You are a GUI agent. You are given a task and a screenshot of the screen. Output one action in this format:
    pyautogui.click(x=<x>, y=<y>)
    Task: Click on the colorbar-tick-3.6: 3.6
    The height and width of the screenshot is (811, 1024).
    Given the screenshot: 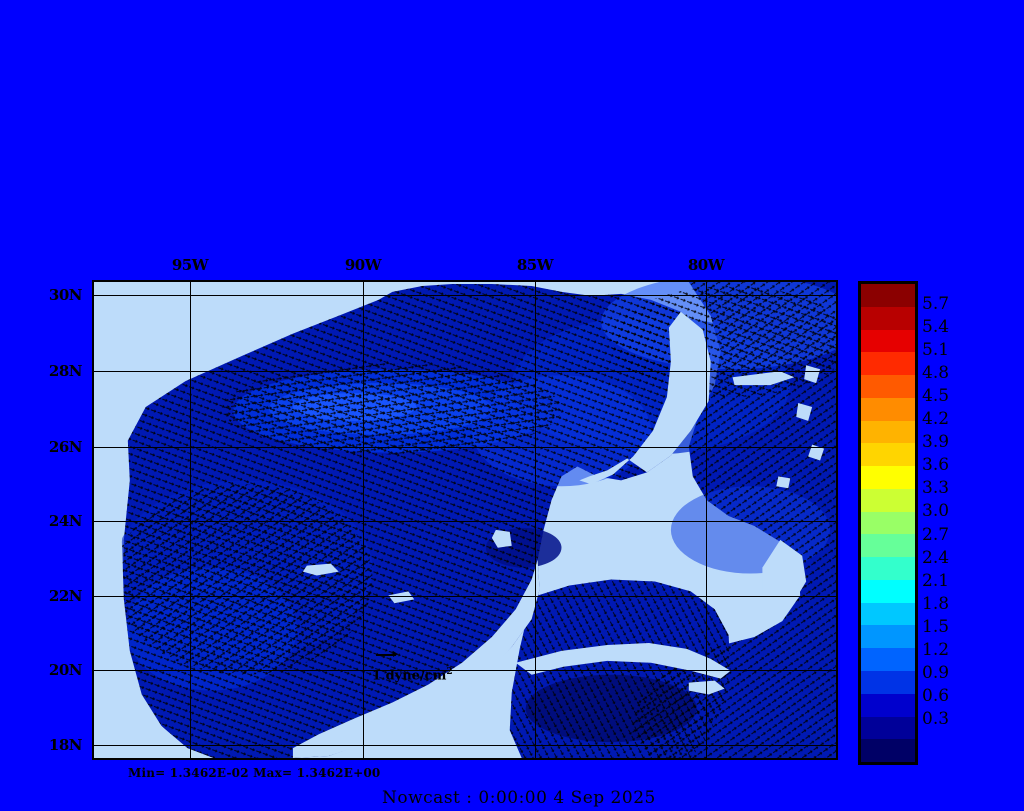 What is the action you would take?
    pyautogui.click(x=936, y=465)
    